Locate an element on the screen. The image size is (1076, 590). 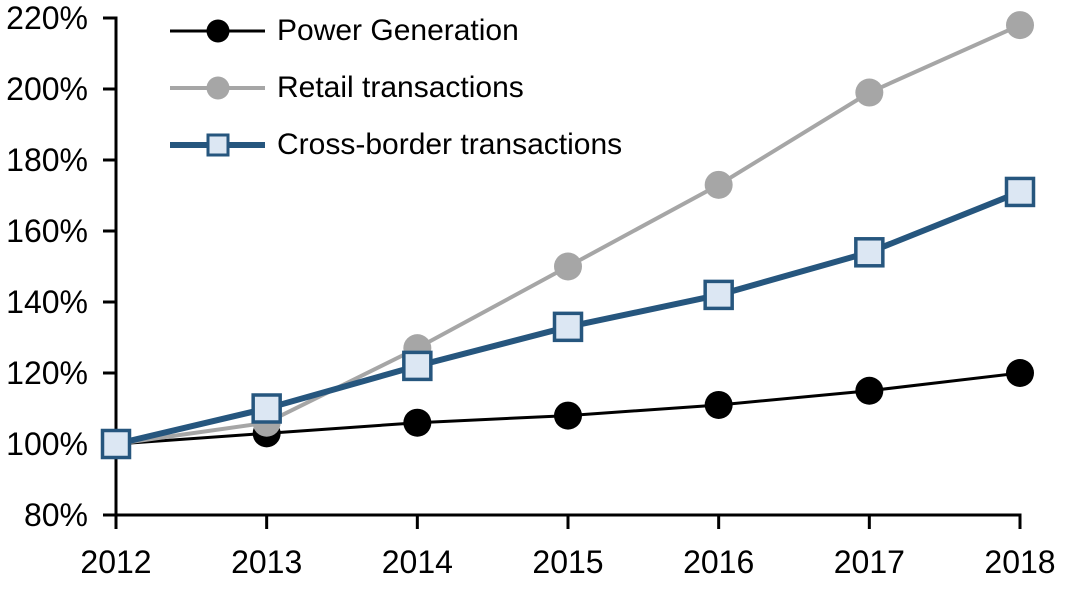
y-tick-label: 100% is located at coordinates (47, 444).